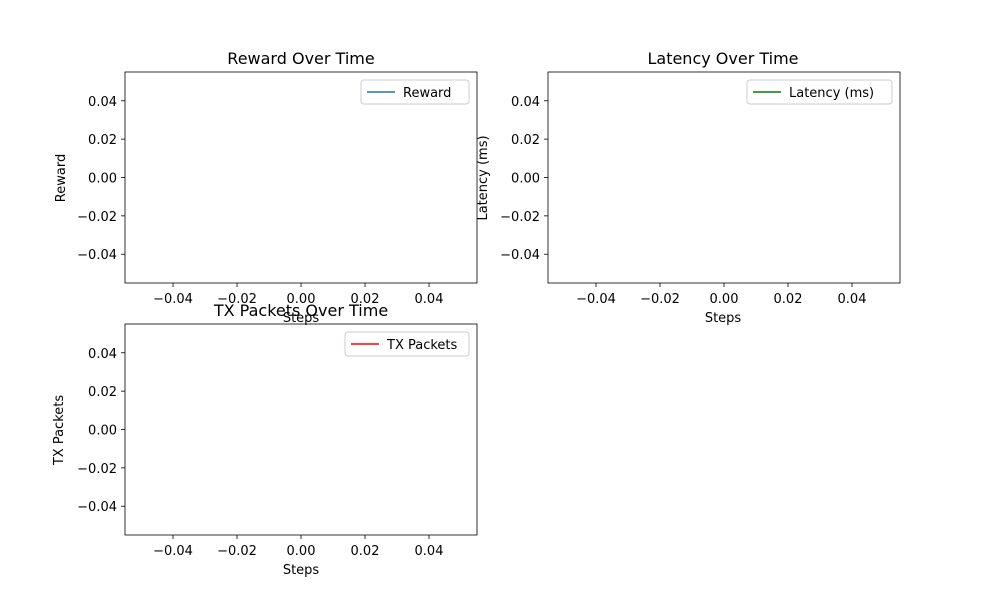 The image size is (1000, 600). I want to click on legend: Reward, so click(415, 92).